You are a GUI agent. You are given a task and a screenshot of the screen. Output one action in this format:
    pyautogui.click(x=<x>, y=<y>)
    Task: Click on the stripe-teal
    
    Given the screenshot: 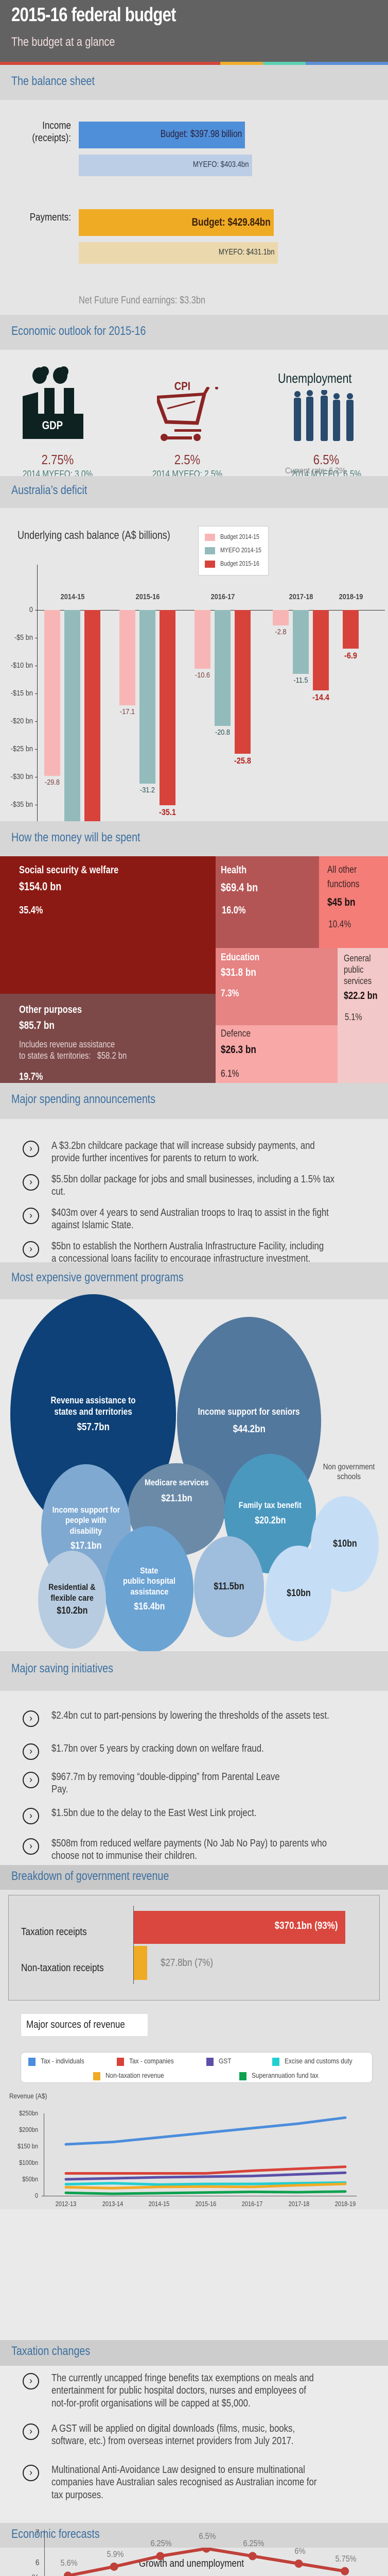 What is the action you would take?
    pyautogui.click(x=284, y=63)
    